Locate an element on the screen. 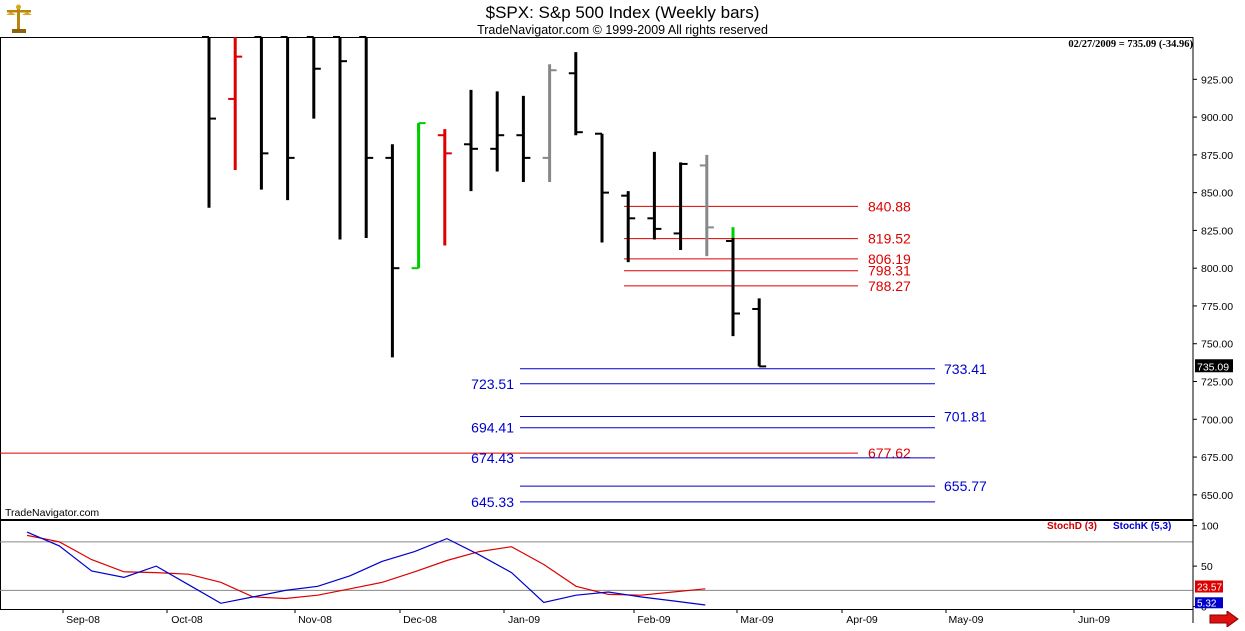 The height and width of the screenshot is (631, 1245). price-tick-label: 800.00 is located at coordinates (1217, 269).